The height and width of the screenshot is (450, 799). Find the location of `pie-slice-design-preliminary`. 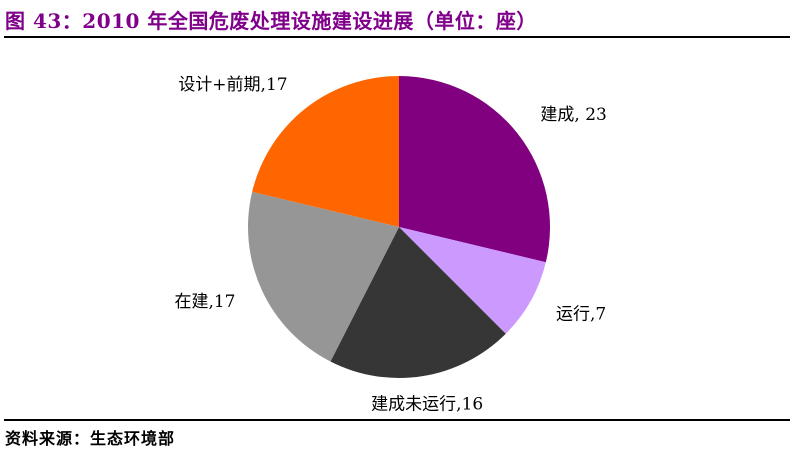

pie-slice-design-preliminary is located at coordinates (325, 151).